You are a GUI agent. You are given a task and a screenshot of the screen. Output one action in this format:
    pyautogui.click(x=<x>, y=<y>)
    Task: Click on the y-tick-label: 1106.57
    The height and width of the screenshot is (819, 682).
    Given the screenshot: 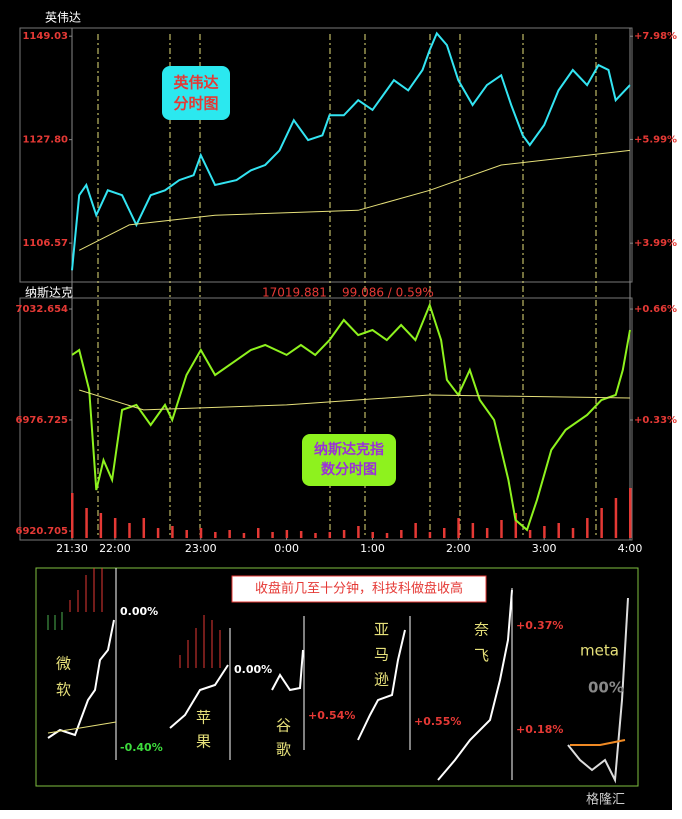 What is the action you would take?
    pyautogui.click(x=45, y=243)
    